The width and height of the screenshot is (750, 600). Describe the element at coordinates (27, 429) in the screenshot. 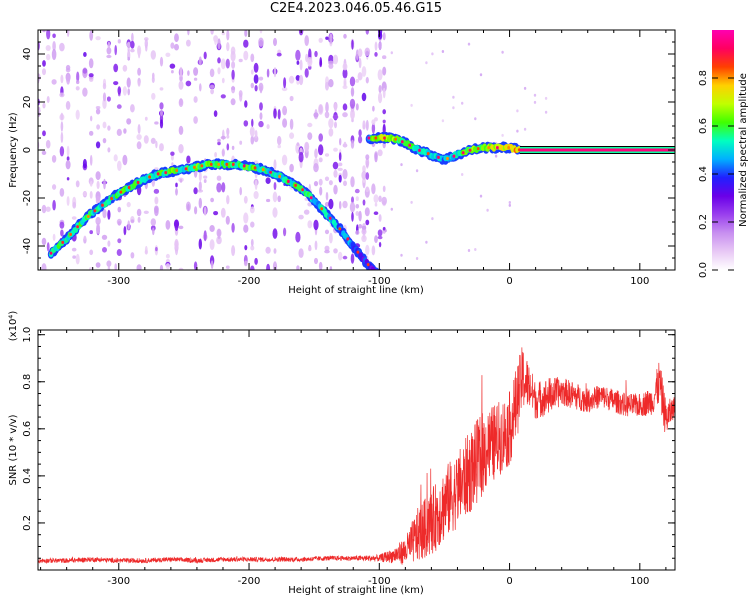

I see `y-tick-label: 0.6` at that location.